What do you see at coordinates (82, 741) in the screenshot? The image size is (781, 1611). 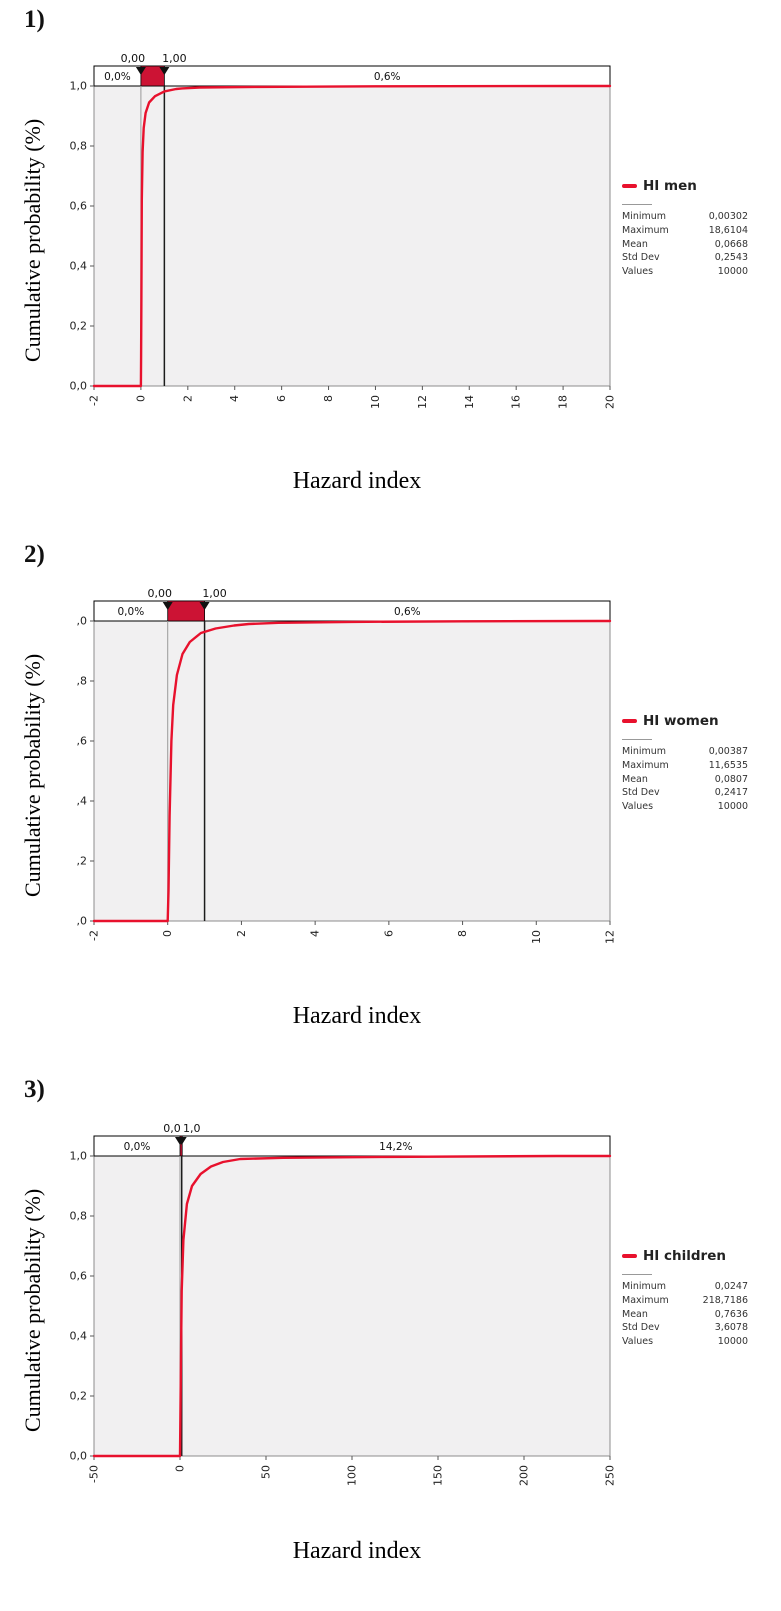 I see `svg-text: ,6` at bounding box center [82, 741].